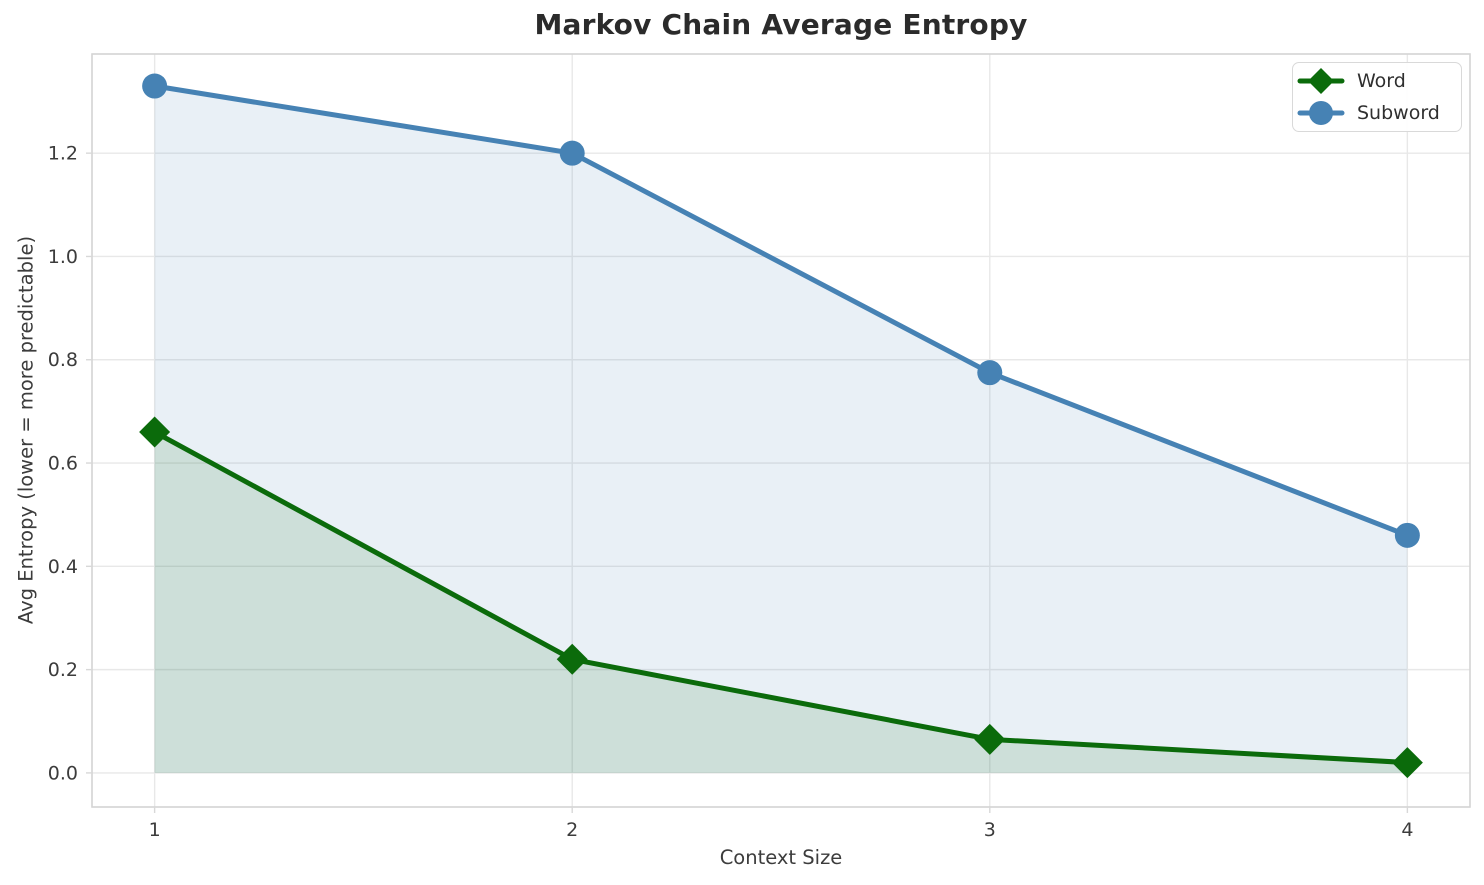 Image resolution: width=1484 pixels, height=885 pixels. What do you see at coordinates (63, 670) in the screenshot?
I see `y-tick-label: 0.2` at bounding box center [63, 670].